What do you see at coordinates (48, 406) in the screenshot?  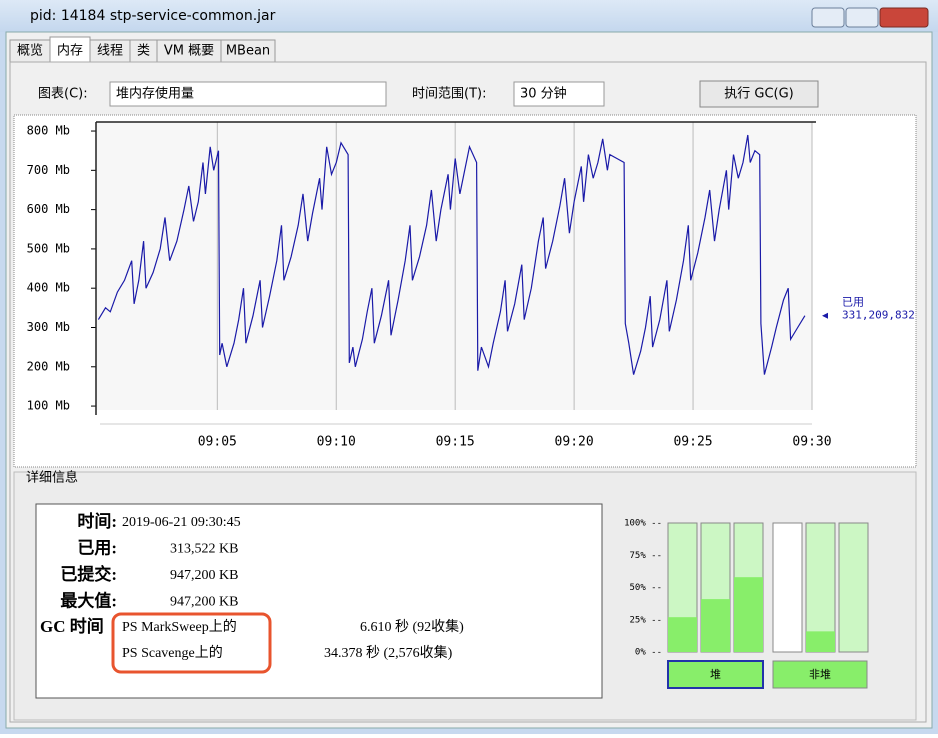 I see `y-tick-label: 100 Mb` at bounding box center [48, 406].